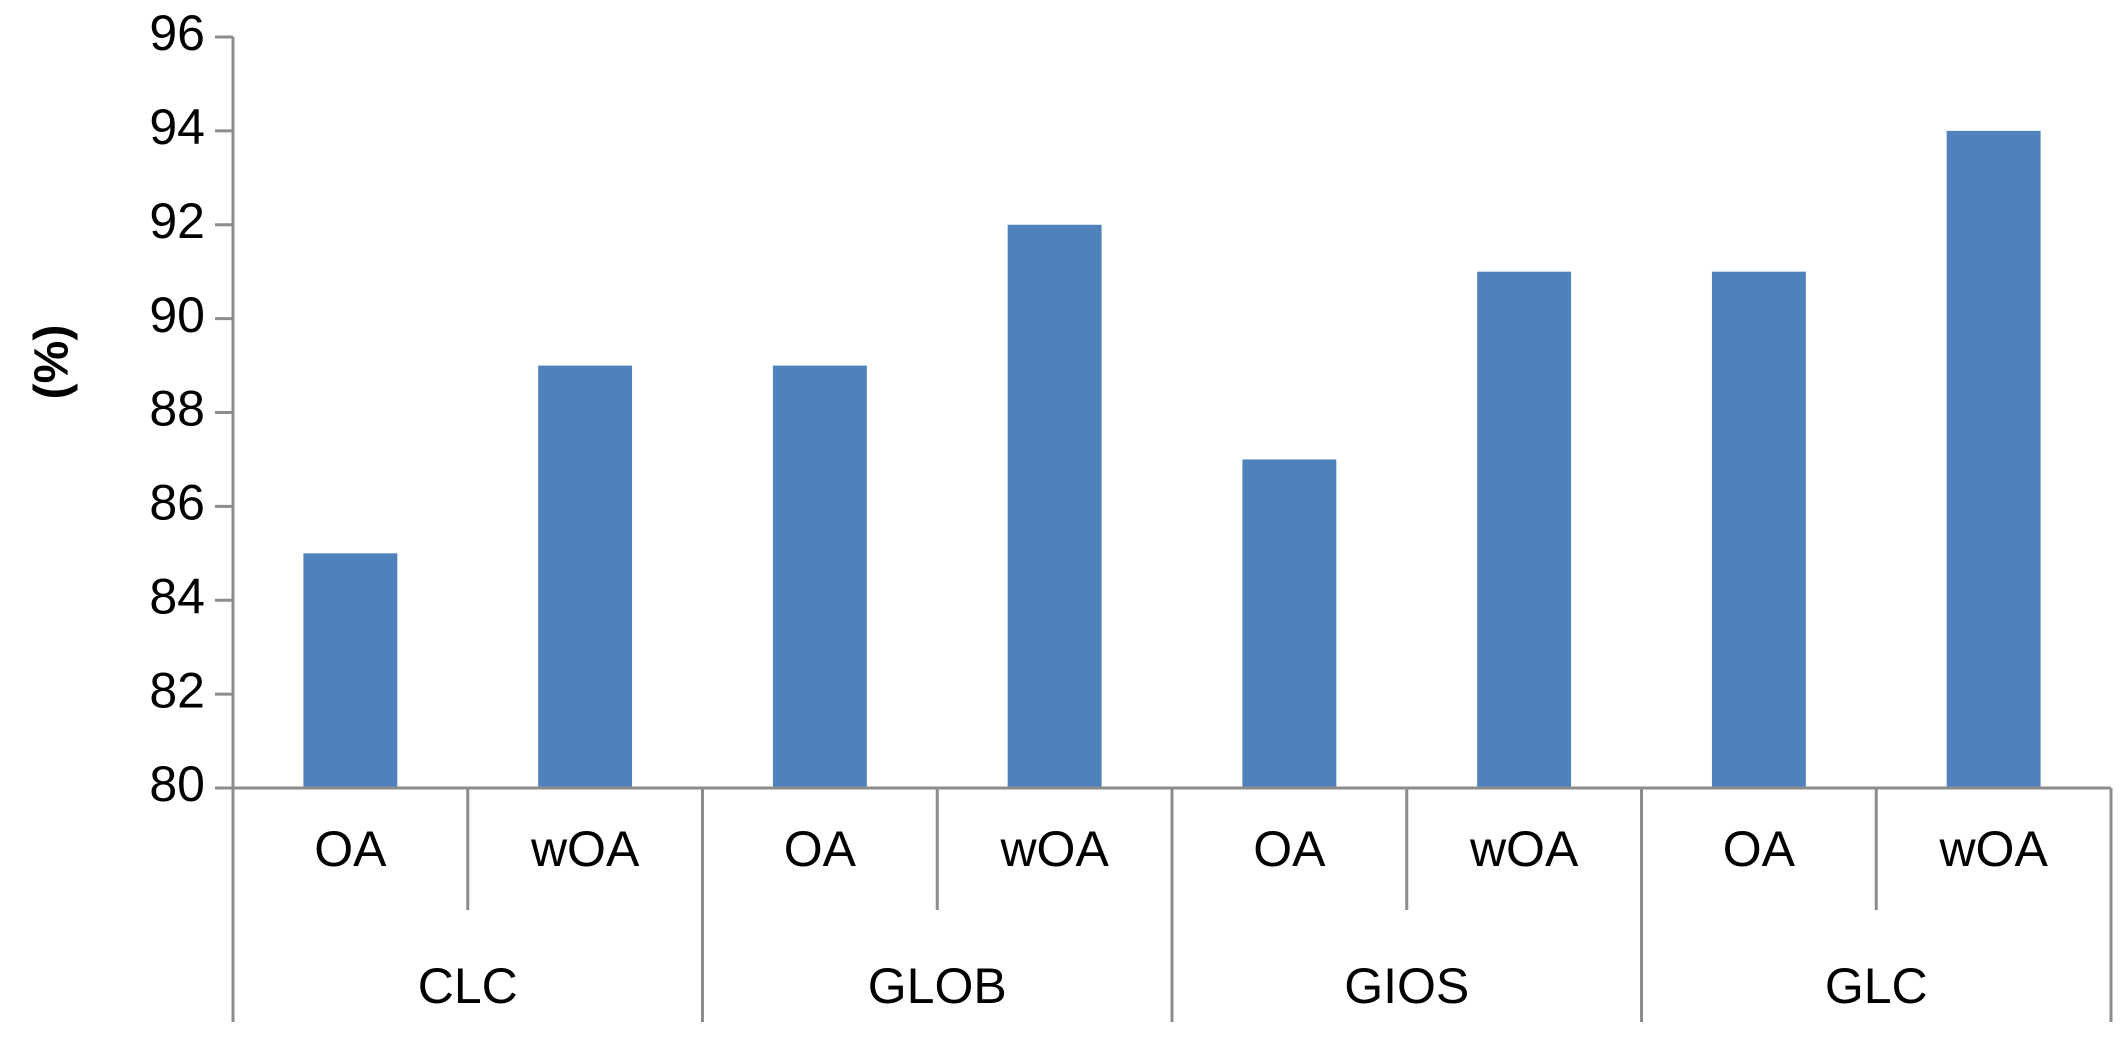 The image size is (2121, 1038). Describe the element at coordinates (177, 409) in the screenshot. I see `y-tick-label: 88` at that location.